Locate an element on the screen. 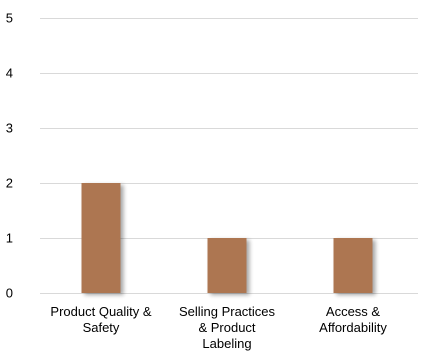 Image resolution: width=421 pixels, height=358 pixels. x-category-label: Selling Practices & Product Labeling is located at coordinates (227, 327).